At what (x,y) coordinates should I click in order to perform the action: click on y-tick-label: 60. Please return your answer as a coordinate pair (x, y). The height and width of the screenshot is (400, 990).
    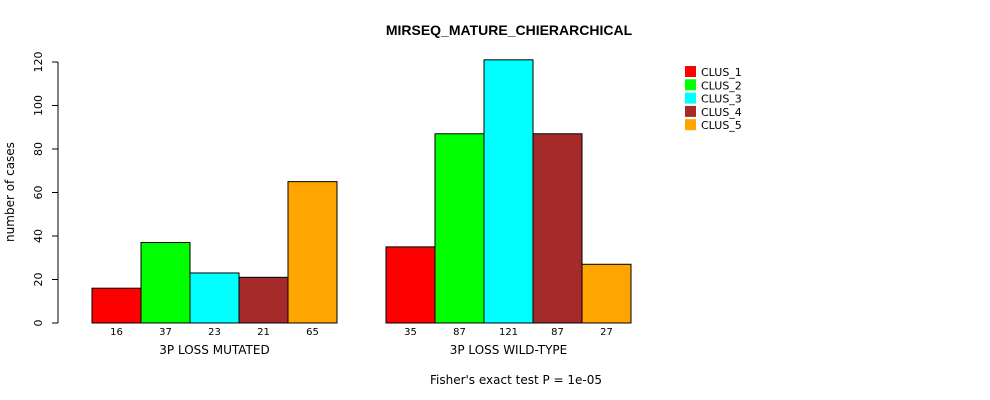
    Looking at the image, I should click on (38, 193).